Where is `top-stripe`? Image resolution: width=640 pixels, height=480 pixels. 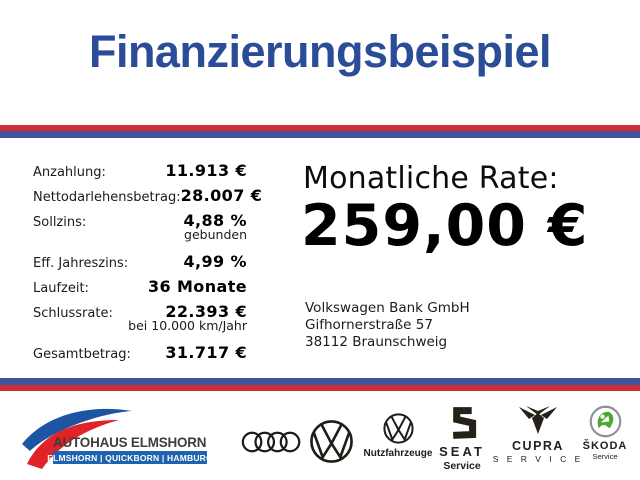 top-stripe is located at coordinates (320, 131).